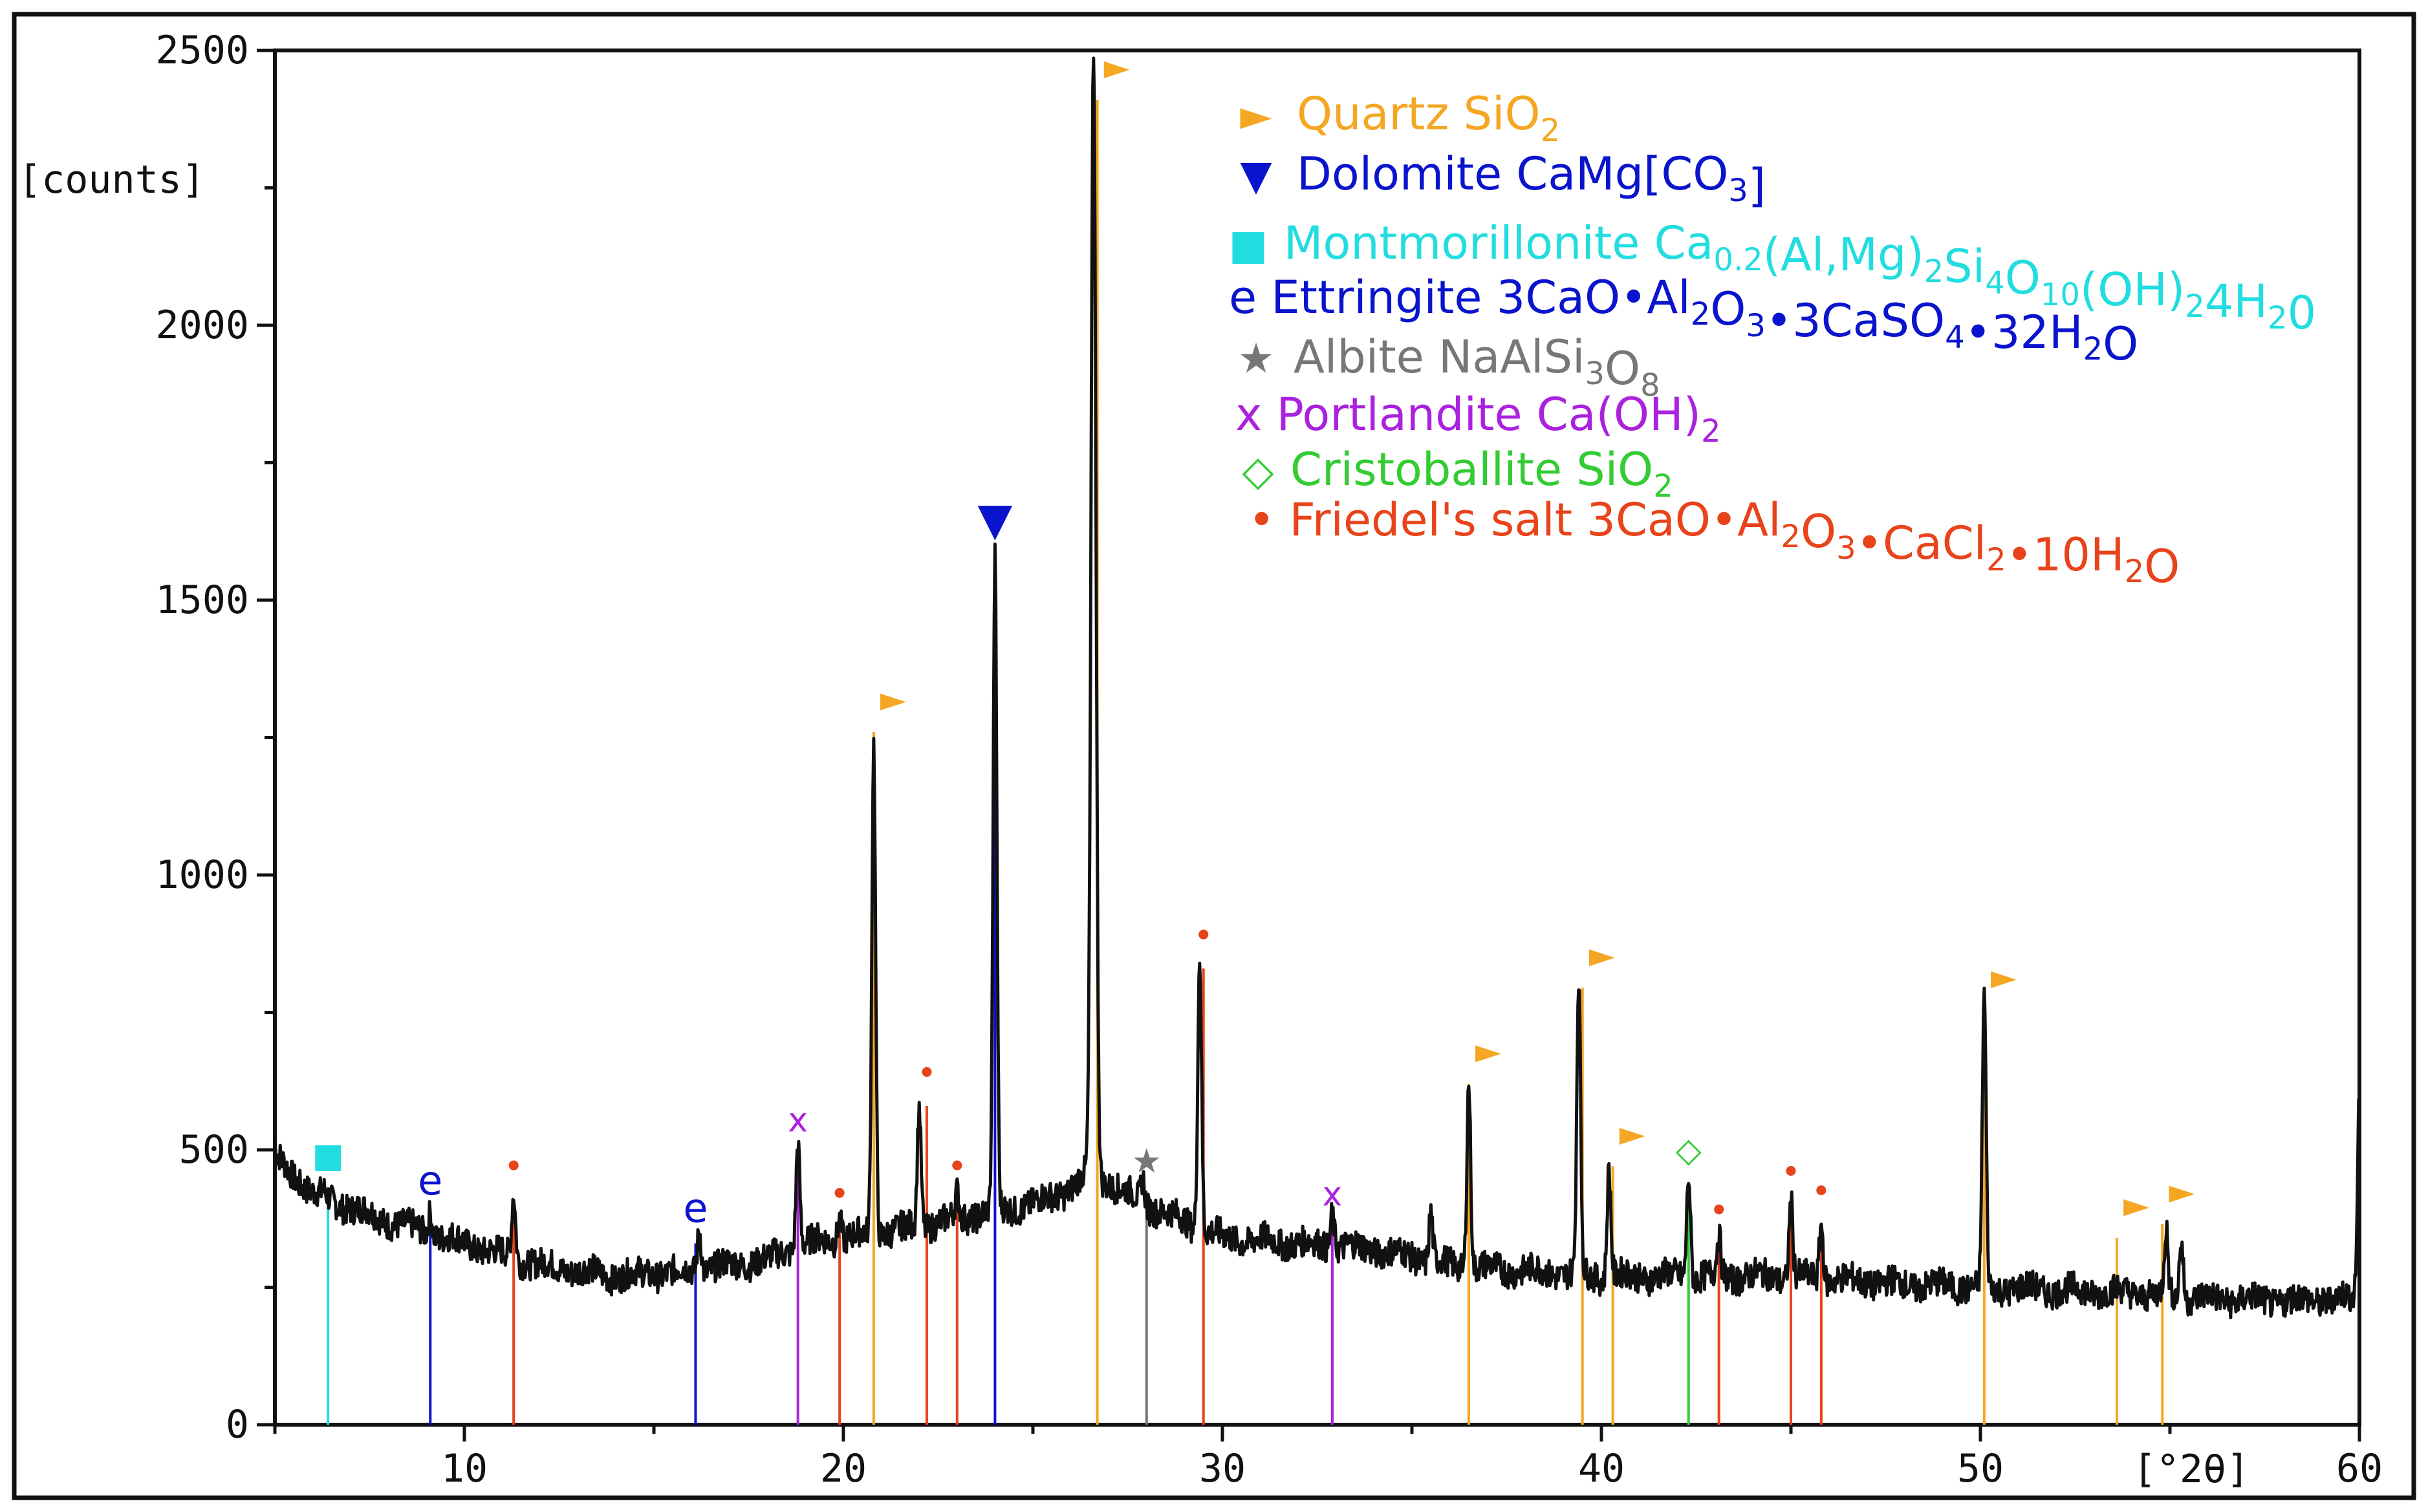 This screenshot has height=1512, width=2428. What do you see at coordinates (203, 875) in the screenshot?
I see `y-tick-label: 1000` at bounding box center [203, 875].